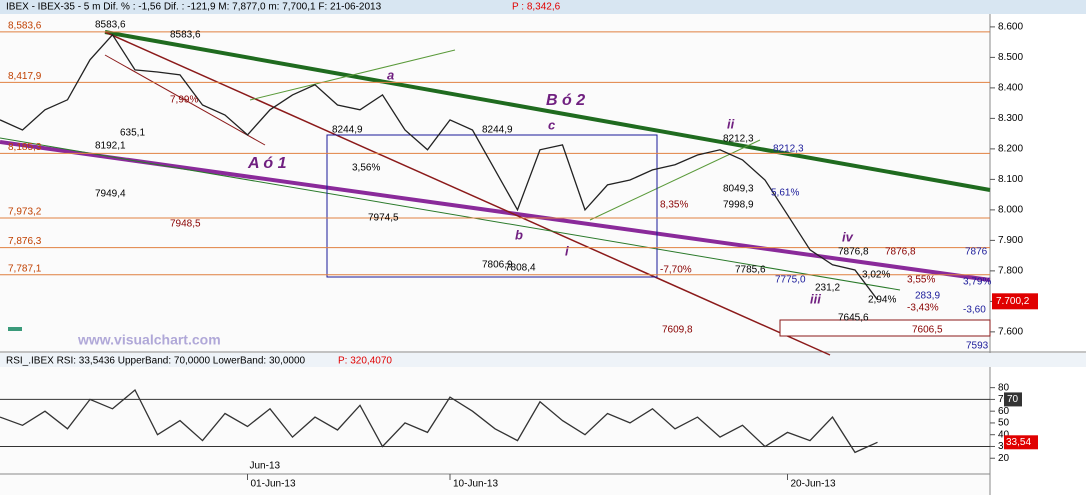  Describe the element at coordinates (923, 308) in the screenshot. I see `annotation: -3,43%` at that location.